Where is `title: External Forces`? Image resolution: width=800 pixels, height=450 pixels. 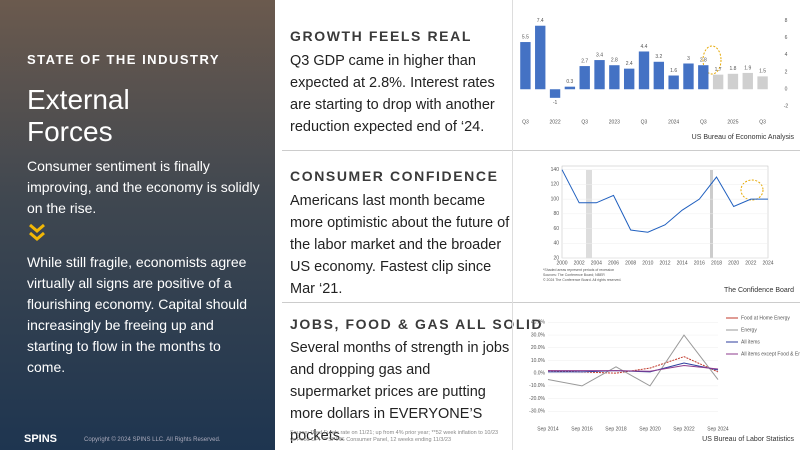
title: External Forces is located at coordinates (78, 116).